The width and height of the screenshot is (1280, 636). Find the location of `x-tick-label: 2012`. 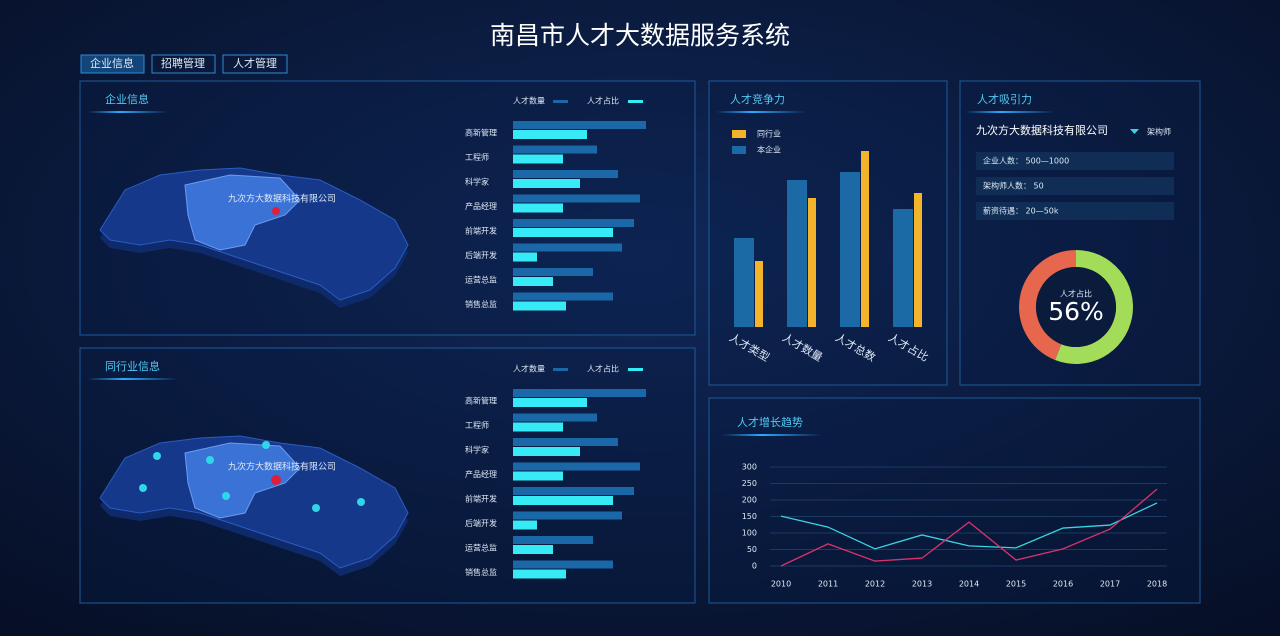

x-tick-label: 2012 is located at coordinates (875, 584).